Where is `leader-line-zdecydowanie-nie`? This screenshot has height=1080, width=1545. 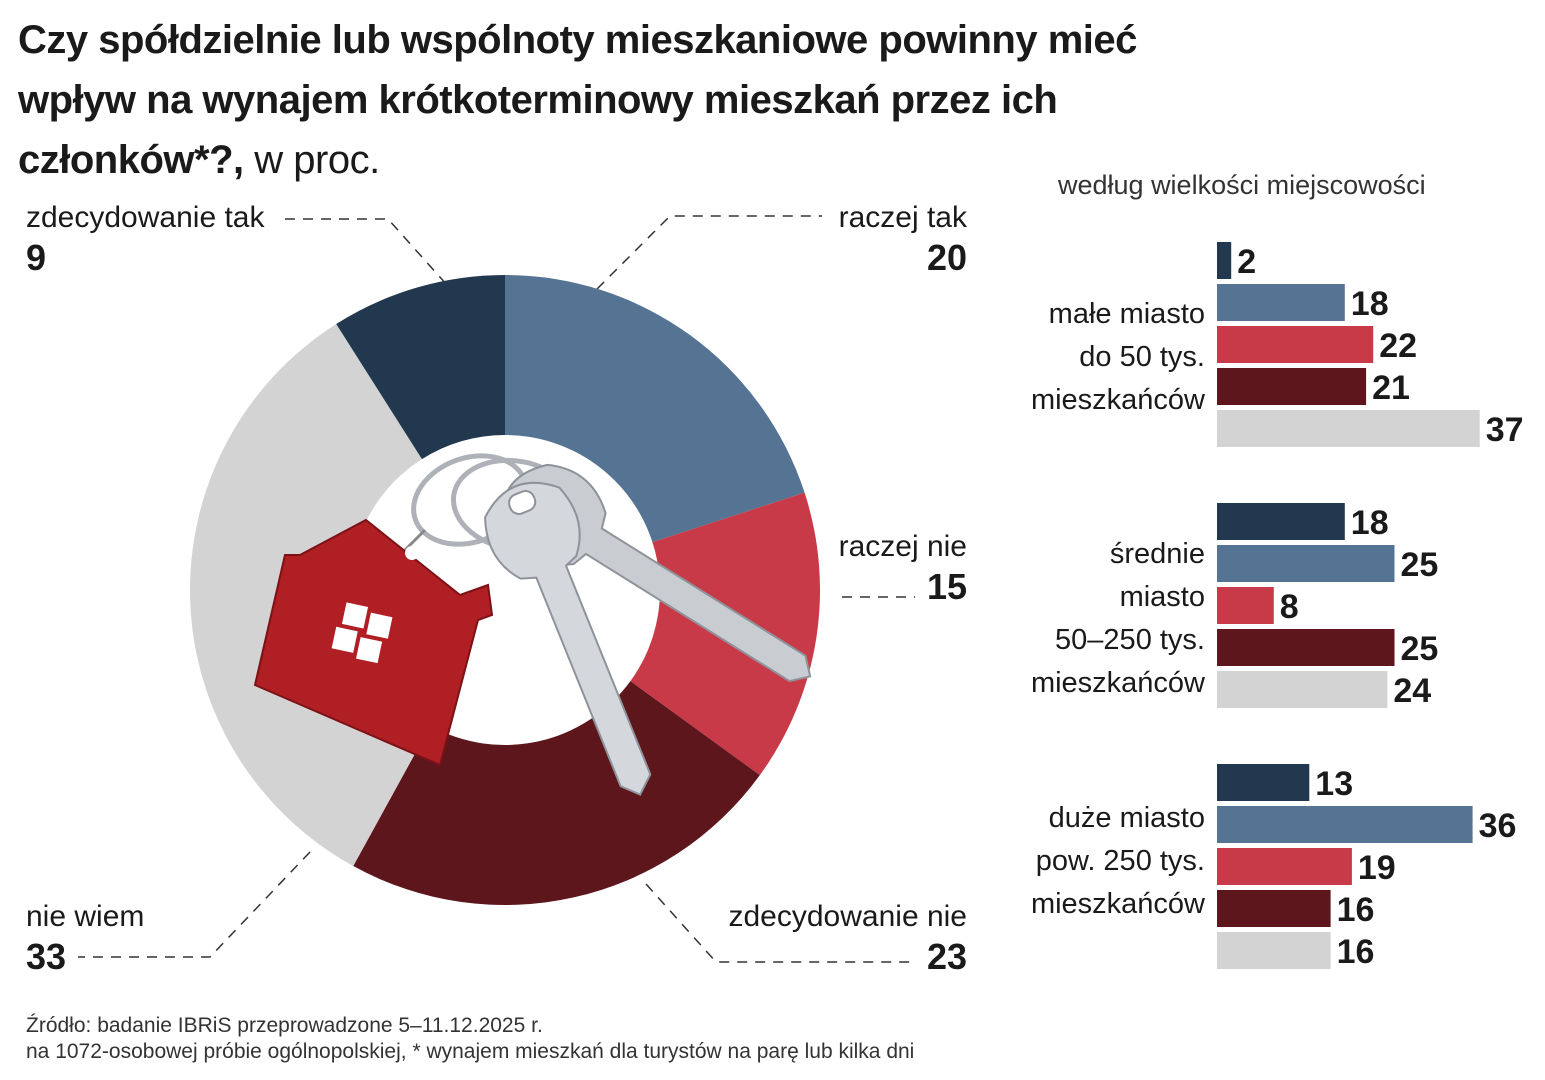 leader-line-zdecydowanie-nie is located at coordinates (780, 923).